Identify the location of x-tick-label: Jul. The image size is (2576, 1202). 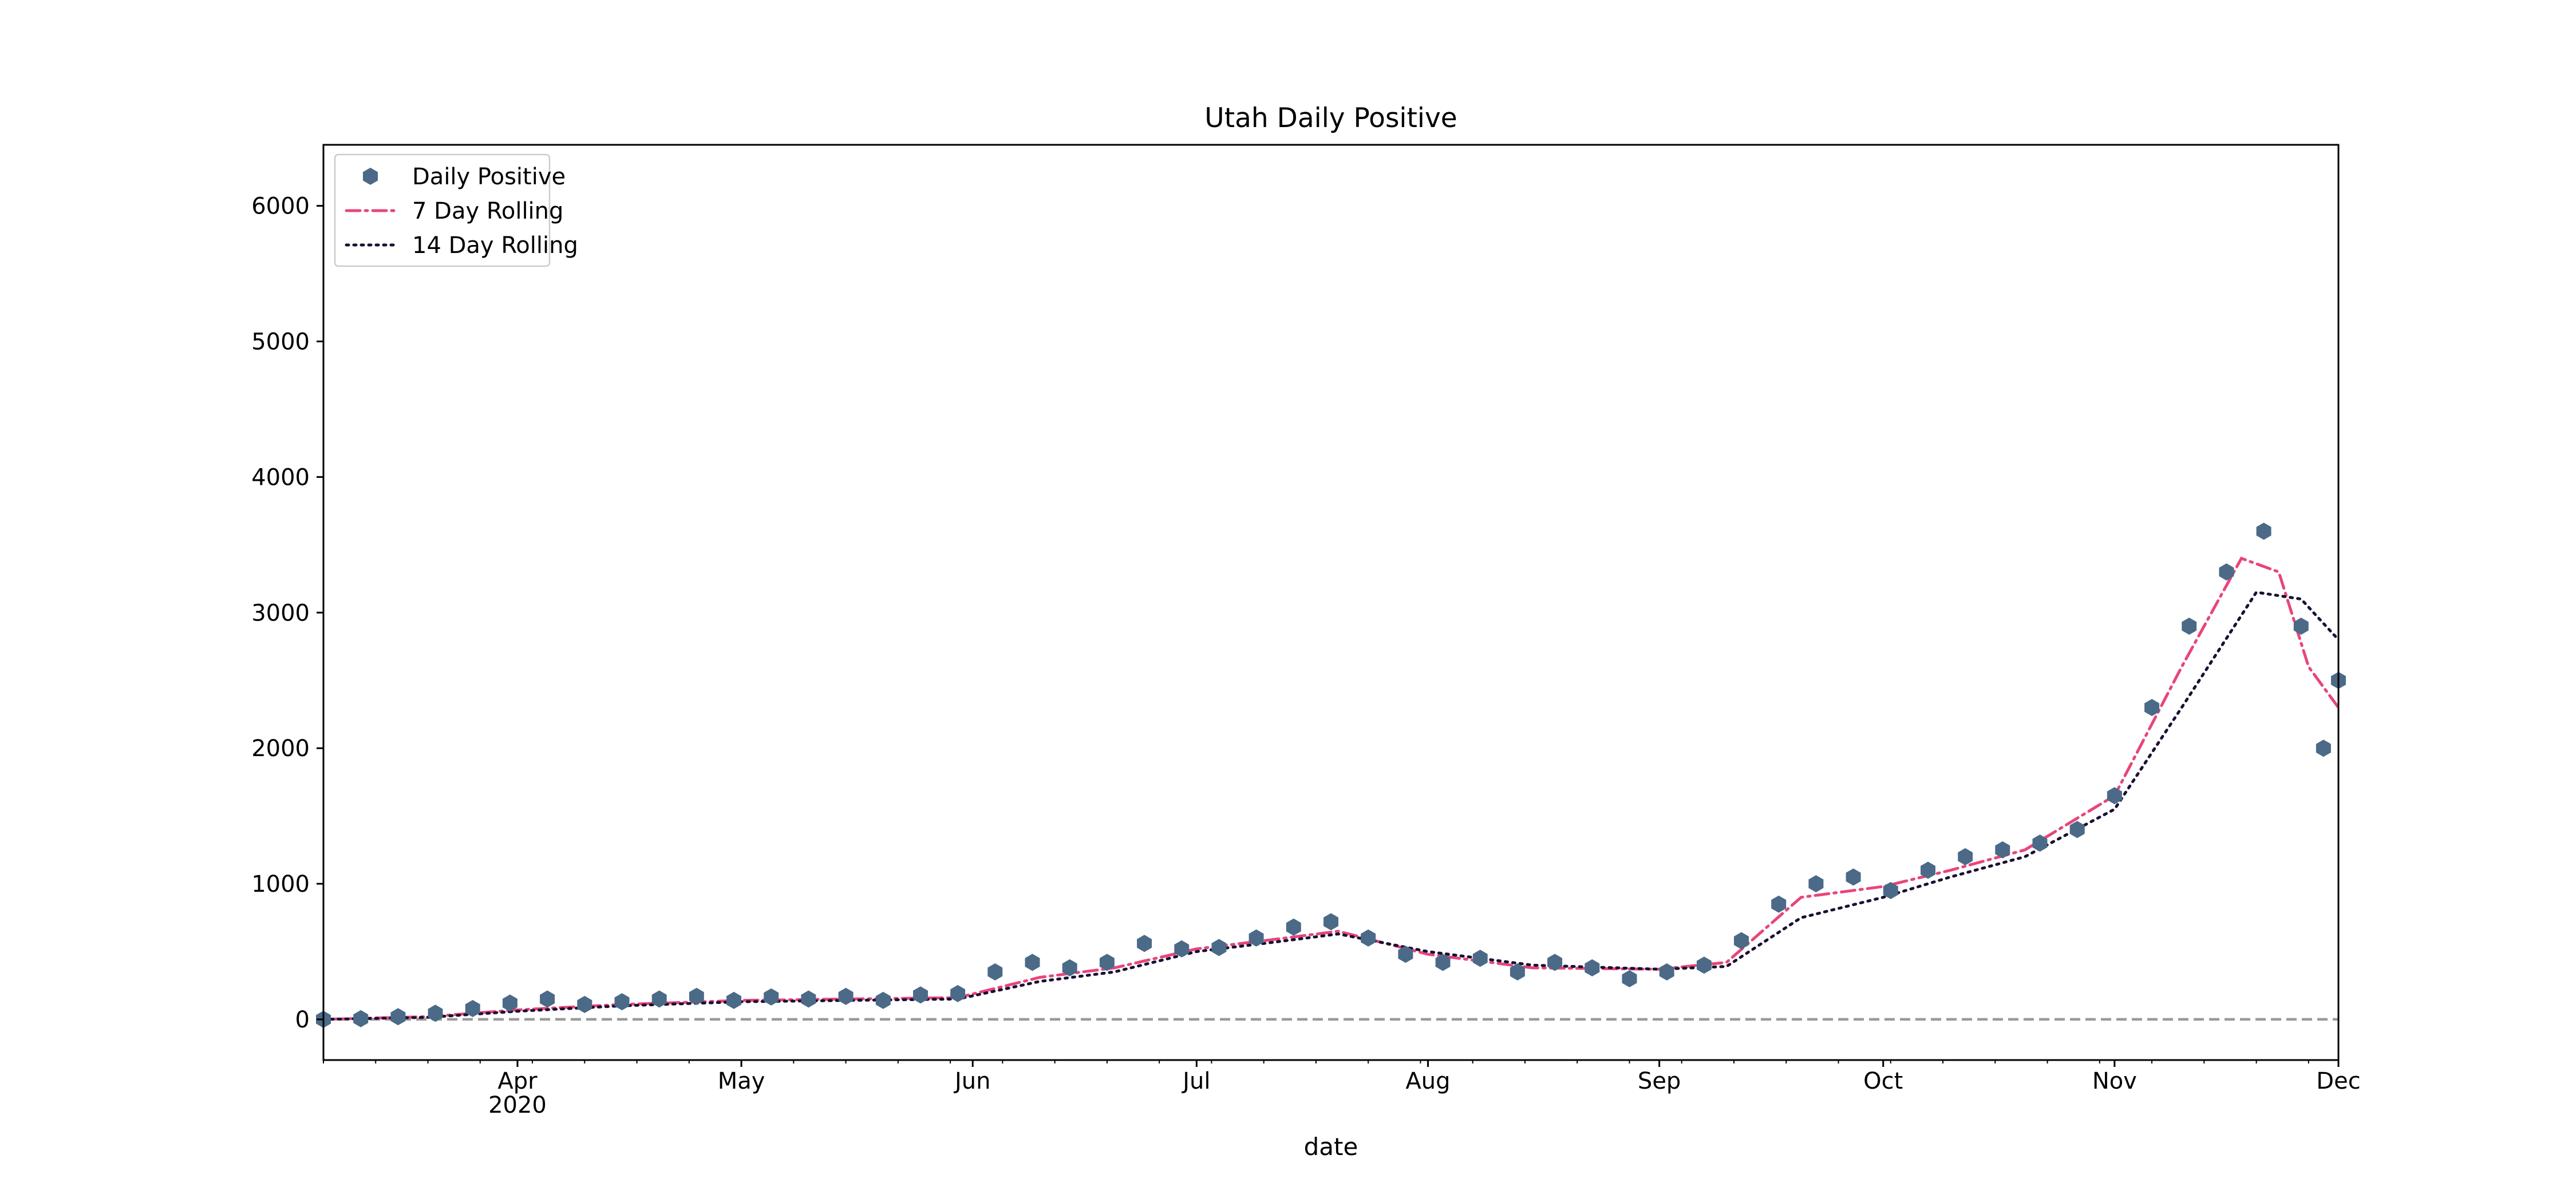
(1195, 1081).